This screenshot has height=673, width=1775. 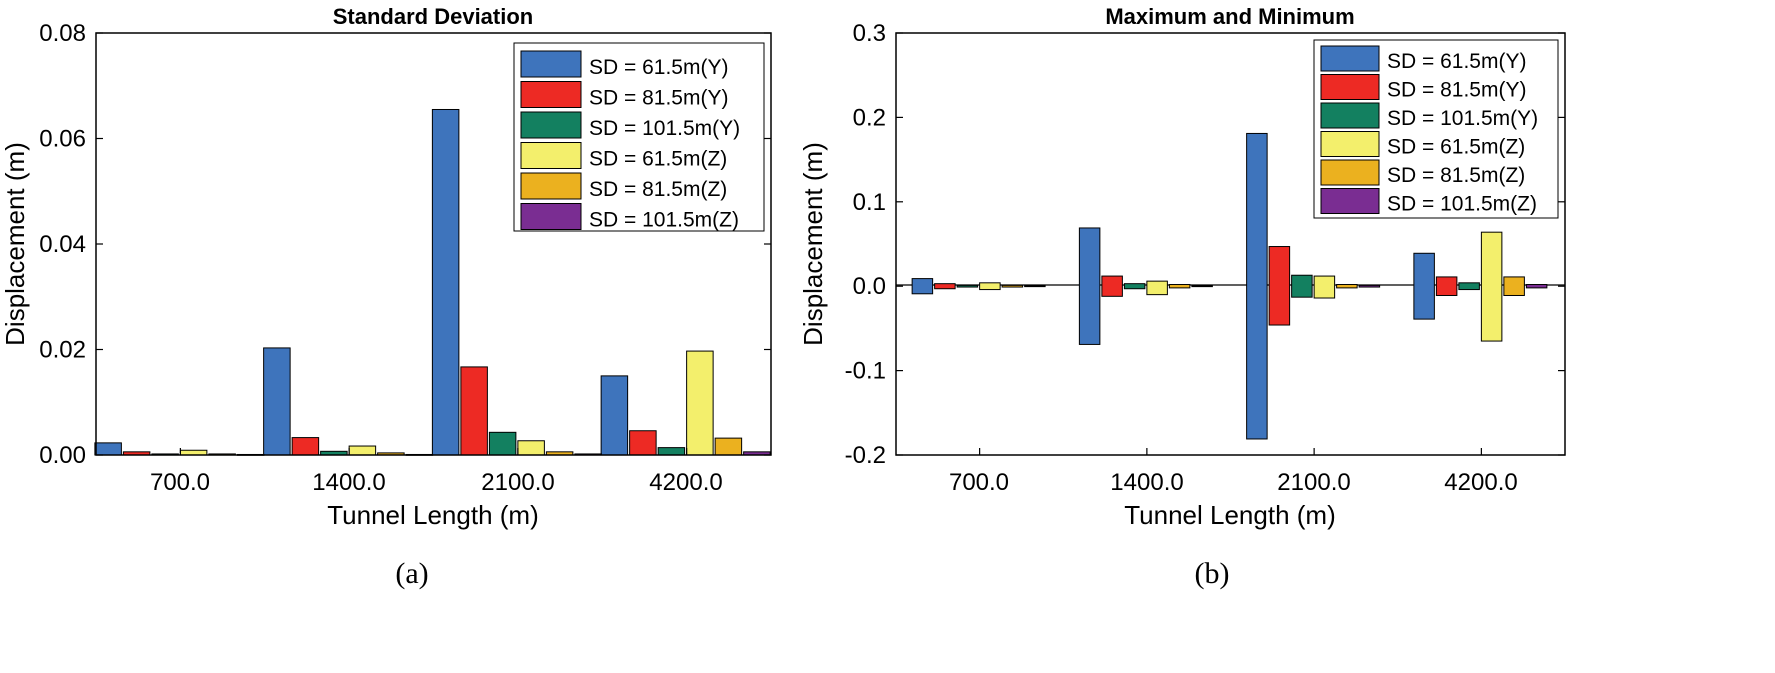 I want to click on panel-b-x-axis-label: Tunnel Length (m), so click(x=1229, y=515).